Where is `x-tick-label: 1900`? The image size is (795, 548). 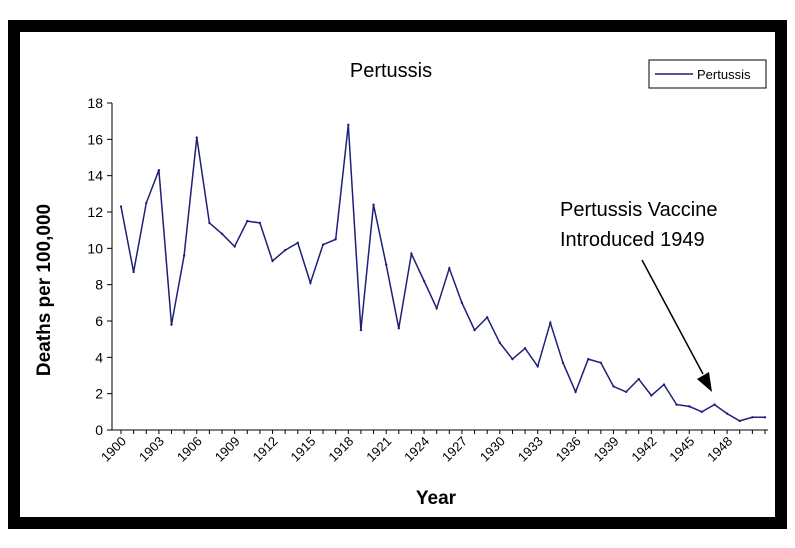
x-tick-label: 1900 is located at coordinates (113, 449).